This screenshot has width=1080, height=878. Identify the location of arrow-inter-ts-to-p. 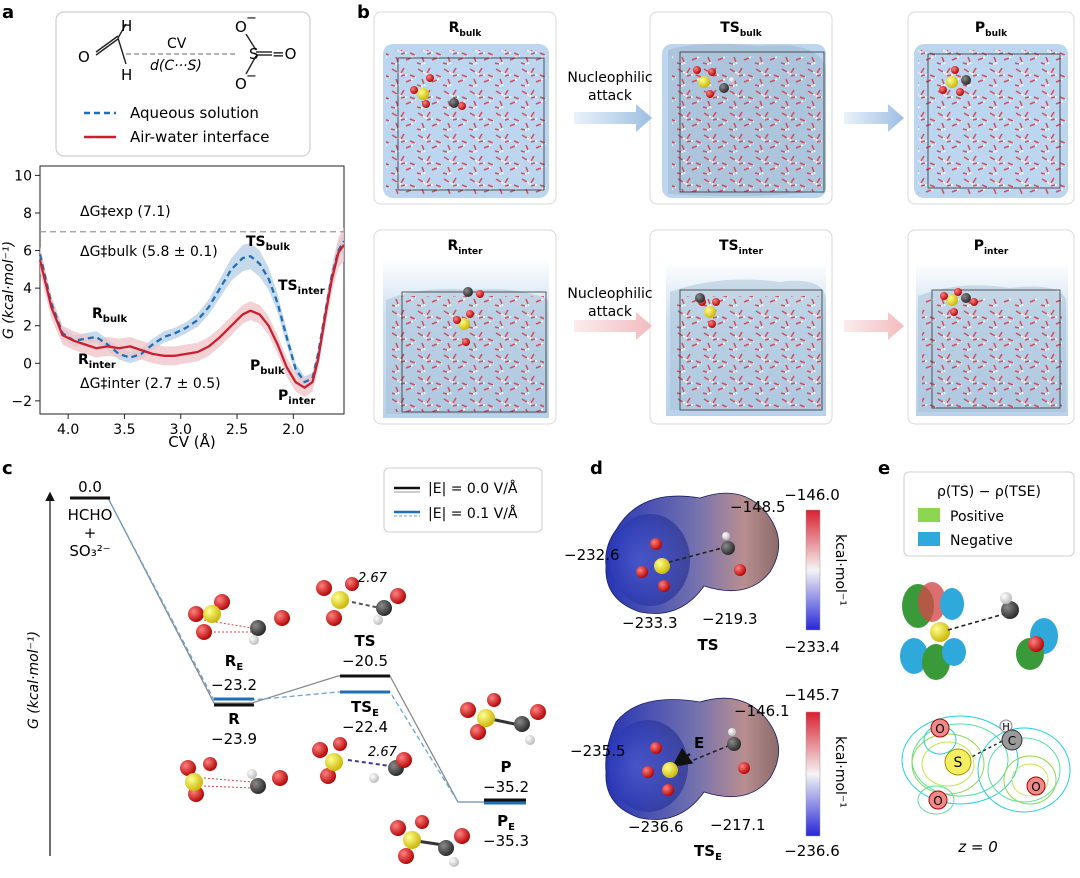
(874, 326).